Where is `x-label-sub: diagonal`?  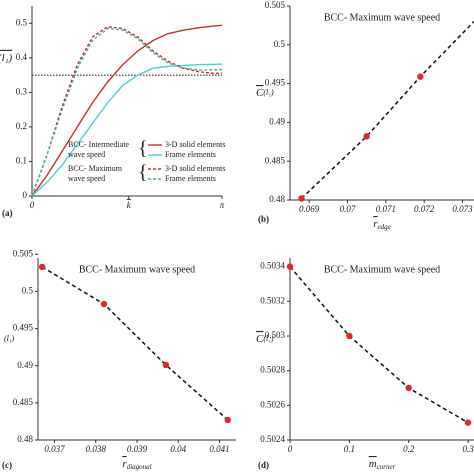 x-label-sub: diagonal is located at coordinates (139, 467).